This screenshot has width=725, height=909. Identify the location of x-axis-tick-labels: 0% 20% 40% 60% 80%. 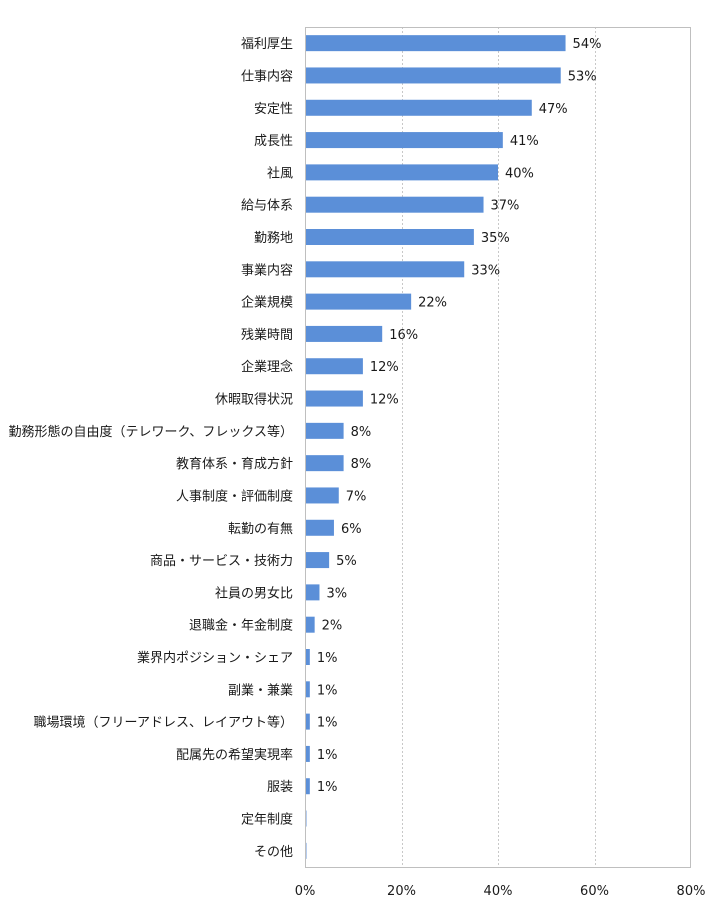
(500, 891).